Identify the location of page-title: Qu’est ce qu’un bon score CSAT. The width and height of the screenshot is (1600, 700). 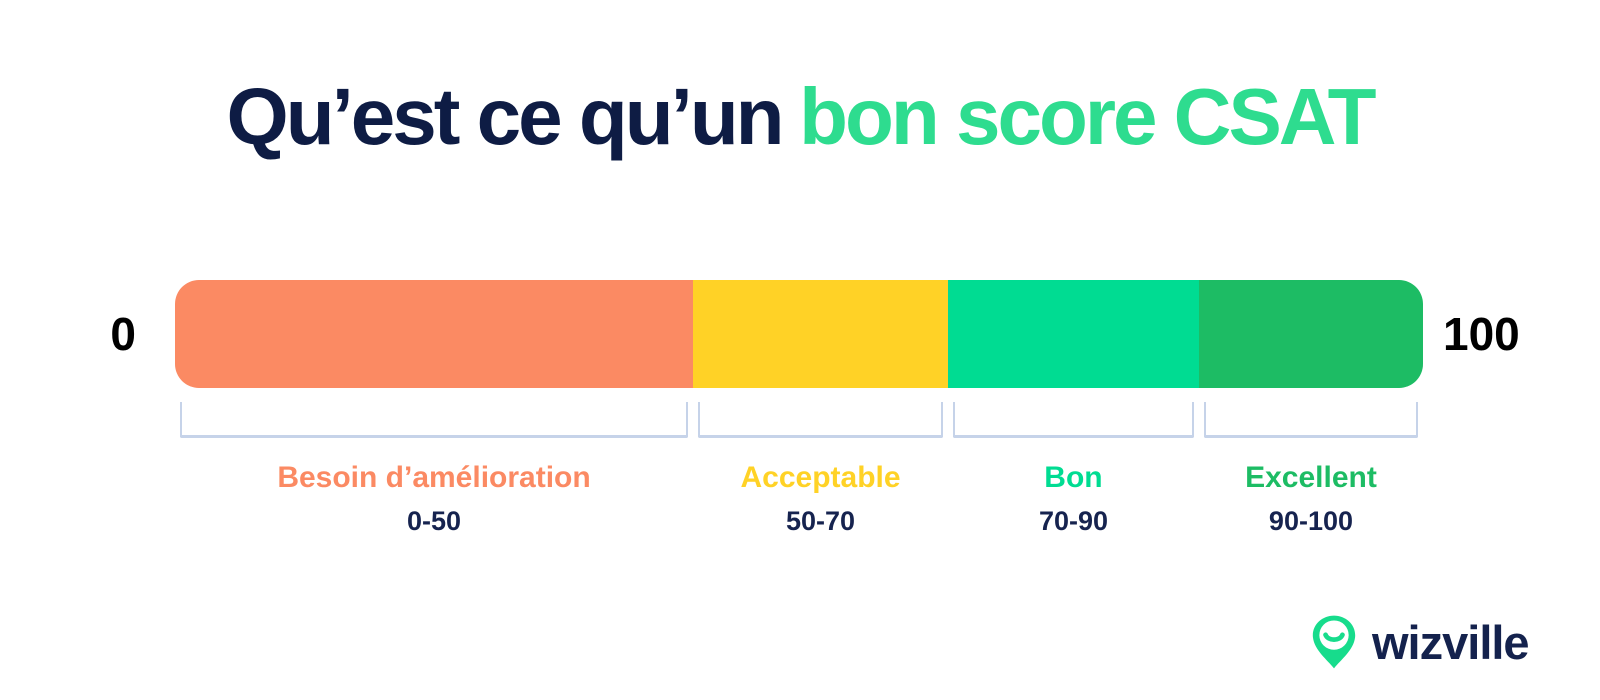
(800, 117).